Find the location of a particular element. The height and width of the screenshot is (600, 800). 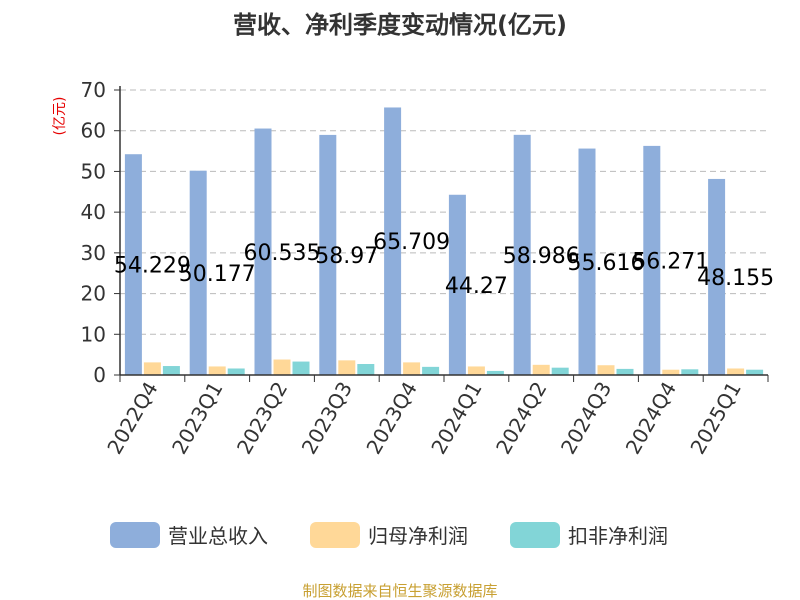

y-axis-unit: (亿元) is located at coordinates (60, 116).